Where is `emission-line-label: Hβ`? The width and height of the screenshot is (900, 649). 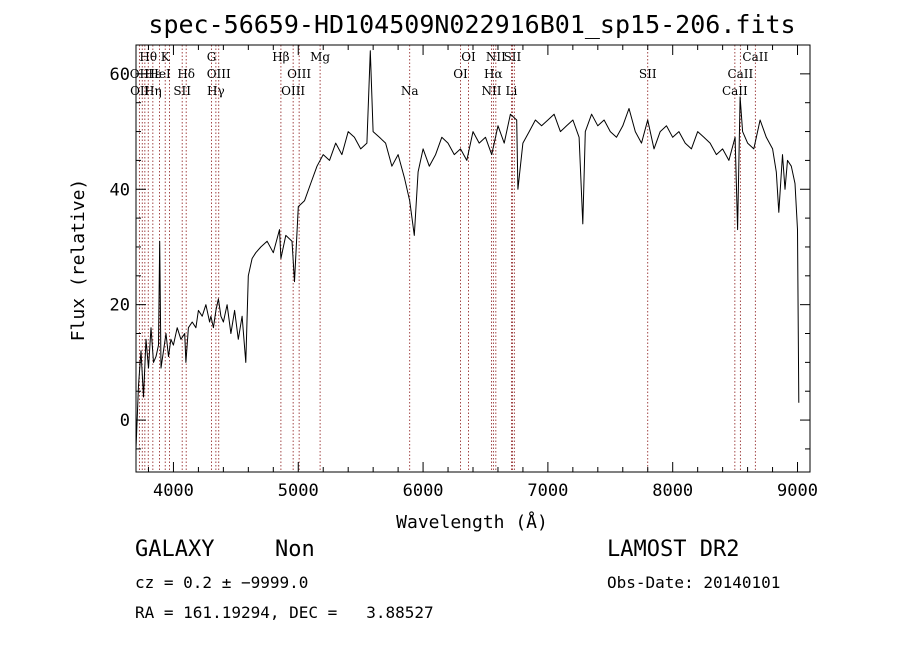
emission-line-label: Hβ is located at coordinates (280, 57).